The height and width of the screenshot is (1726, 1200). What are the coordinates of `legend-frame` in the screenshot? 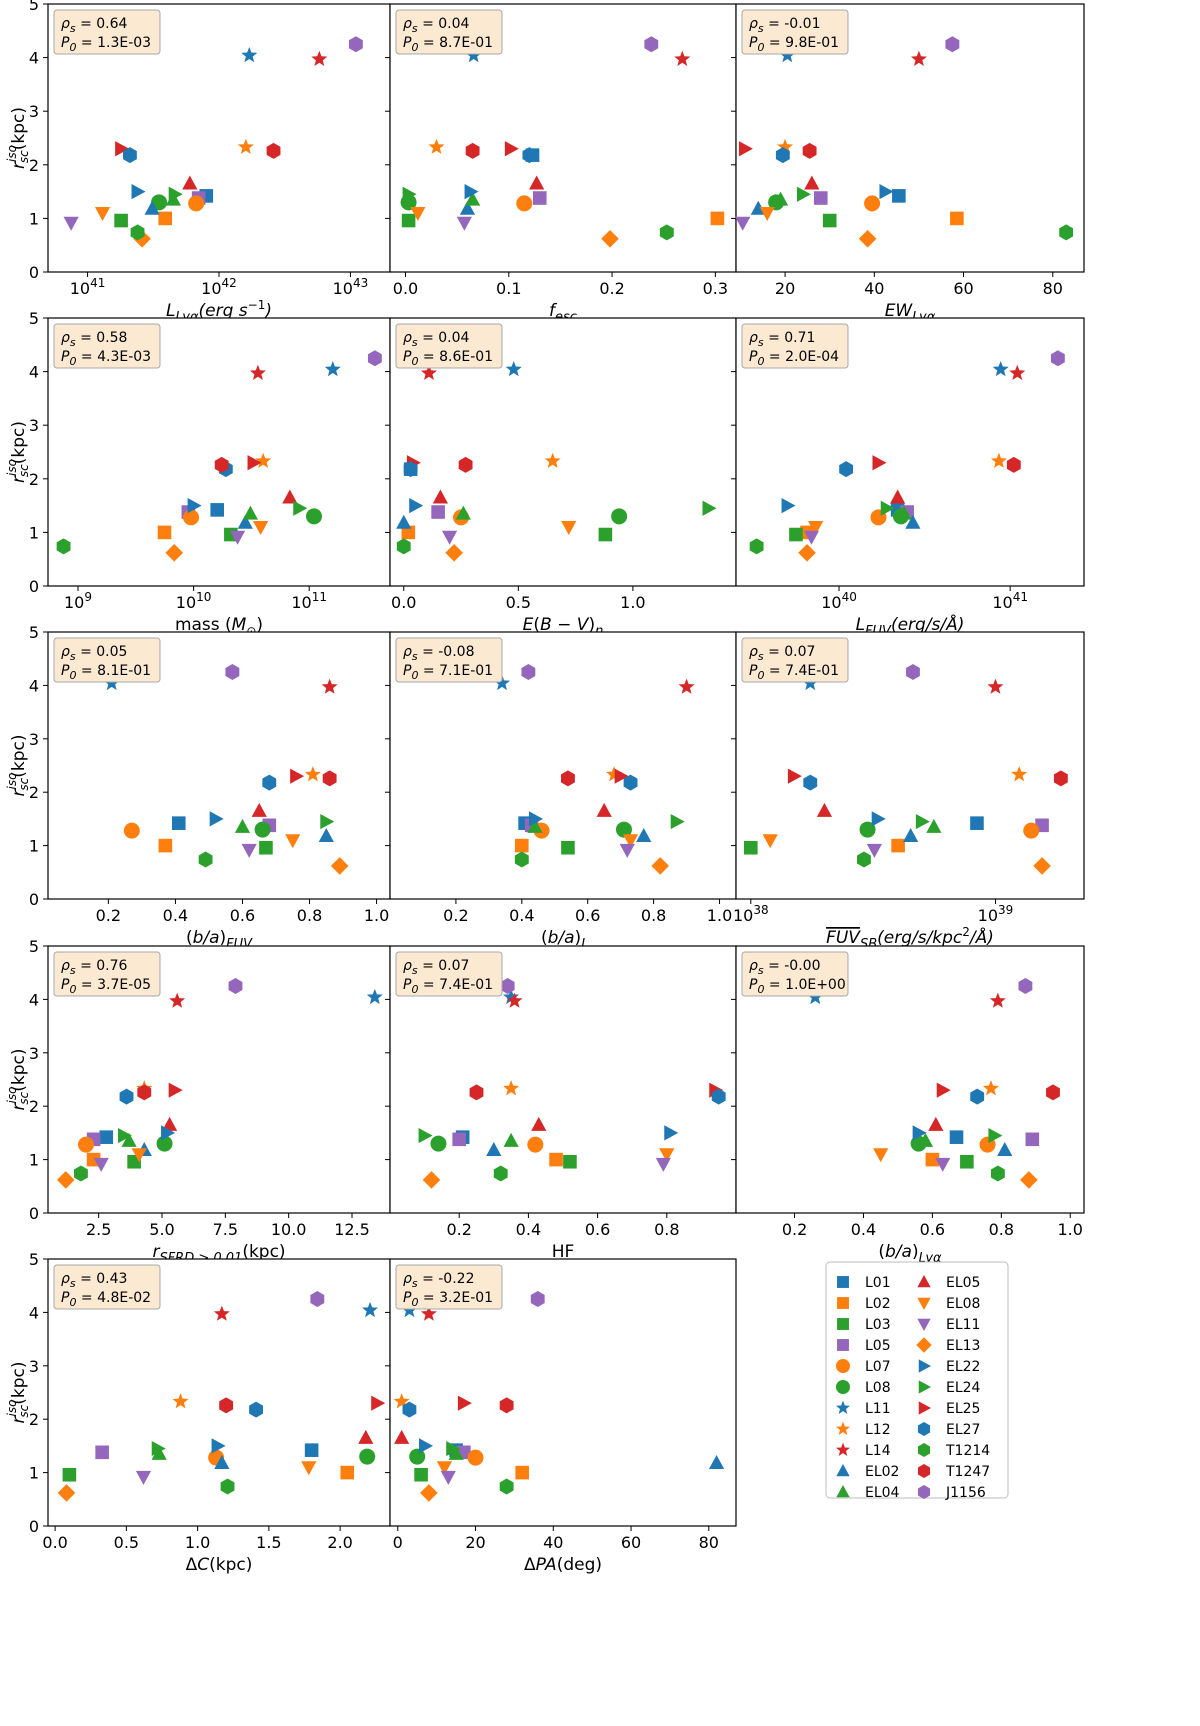 It's located at (917, 1380).